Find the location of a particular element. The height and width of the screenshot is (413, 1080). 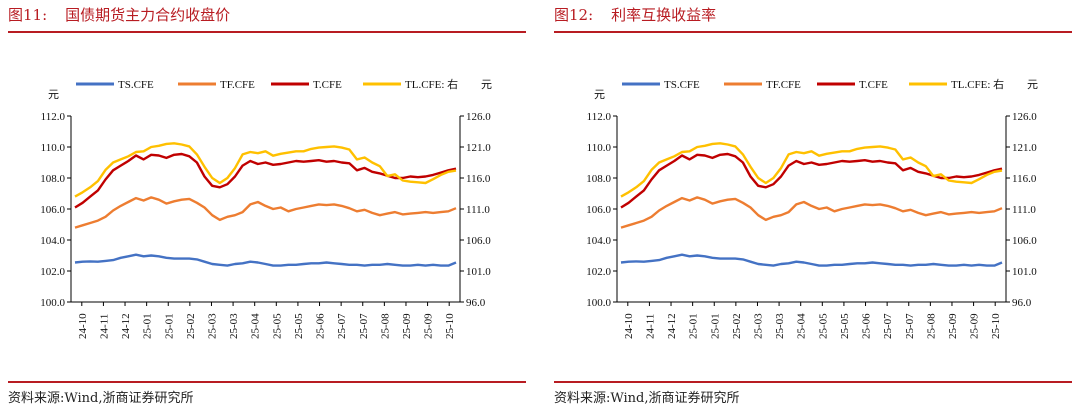

figure-title: 图11: 国债期货主力合约收盘价 is located at coordinates (119, 14).